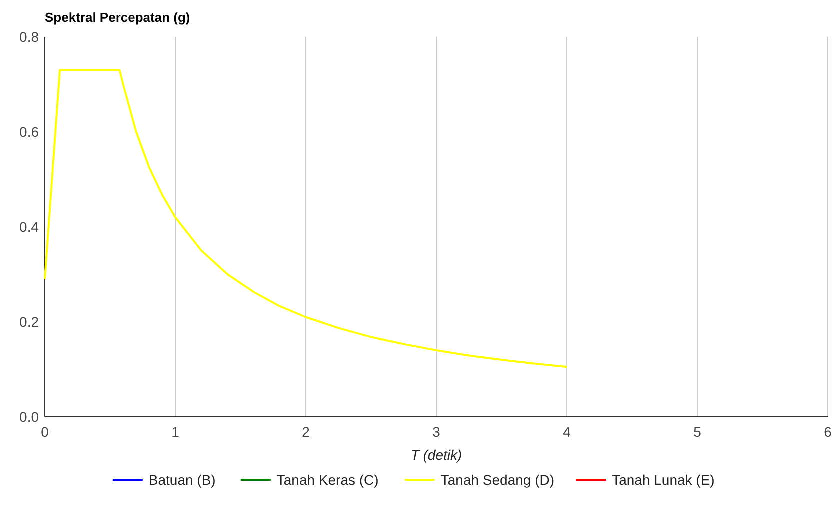 The image size is (833, 507). Describe the element at coordinates (497, 480) in the screenshot. I see `legend-label: Tanah Sedang (D)` at that location.